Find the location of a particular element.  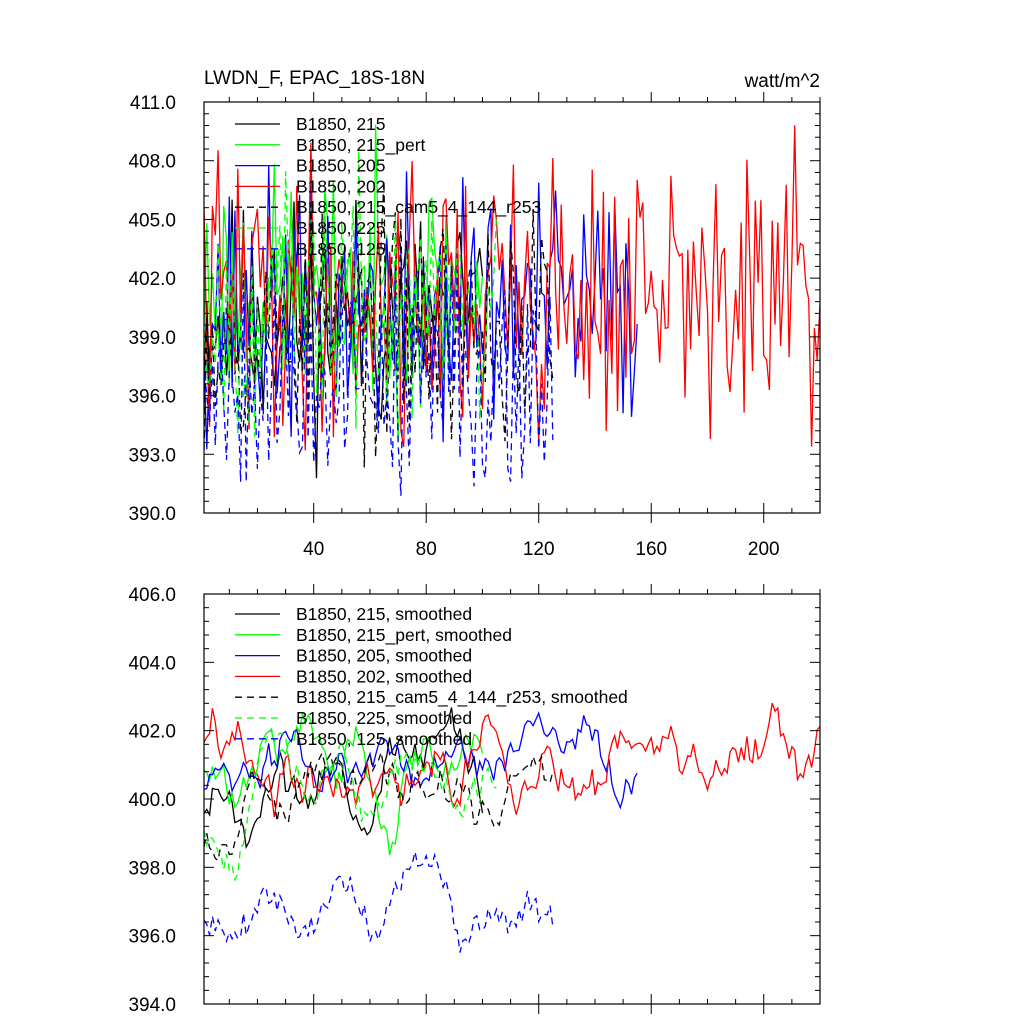

series-layer is located at coordinates (512, 827).